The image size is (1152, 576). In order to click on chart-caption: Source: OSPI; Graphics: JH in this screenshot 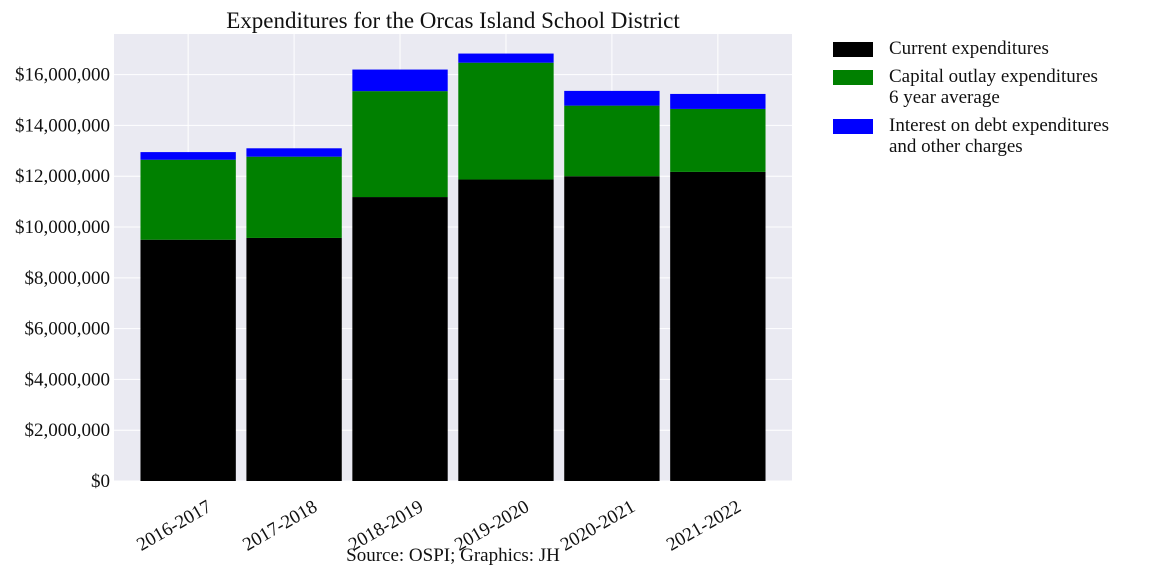, I will do `click(453, 555)`.